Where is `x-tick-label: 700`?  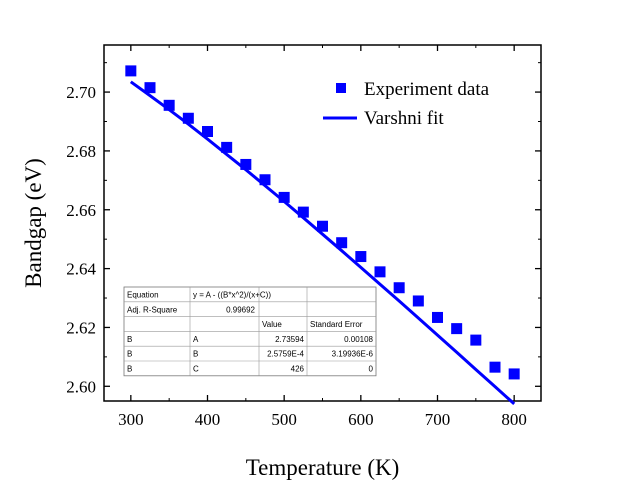
x-tick-label: 700 is located at coordinates (438, 419).